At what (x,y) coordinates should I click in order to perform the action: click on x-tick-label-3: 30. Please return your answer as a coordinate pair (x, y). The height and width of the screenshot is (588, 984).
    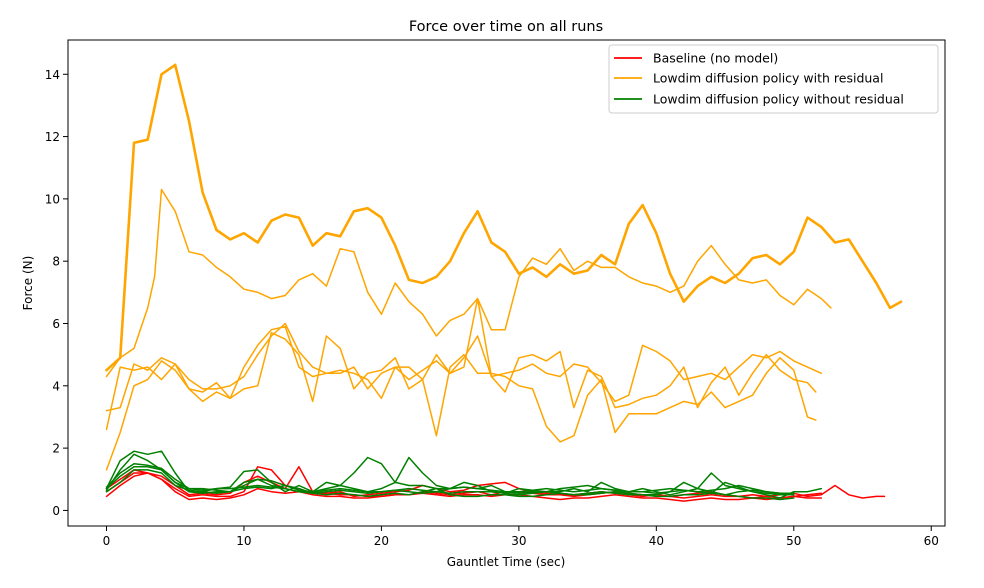
    Looking at the image, I should click on (518, 541).